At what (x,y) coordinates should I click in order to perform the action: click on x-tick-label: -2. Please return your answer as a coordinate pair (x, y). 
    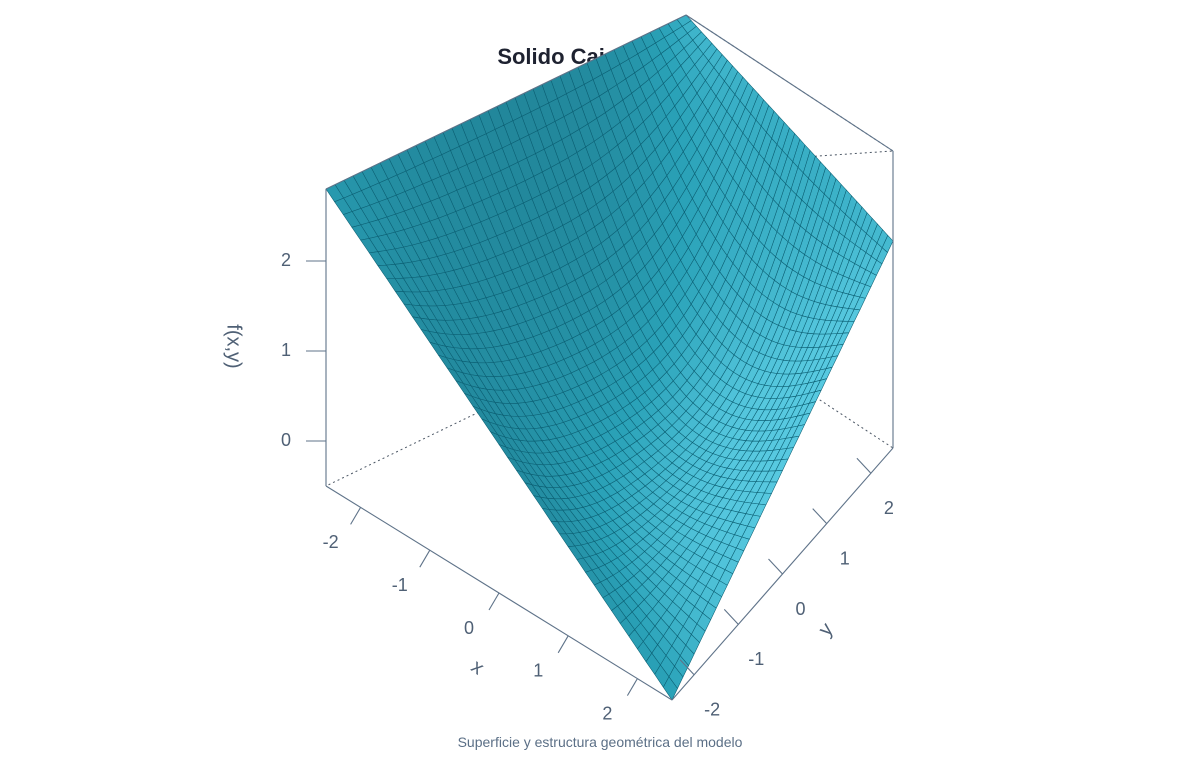
    Looking at the image, I should click on (331, 542).